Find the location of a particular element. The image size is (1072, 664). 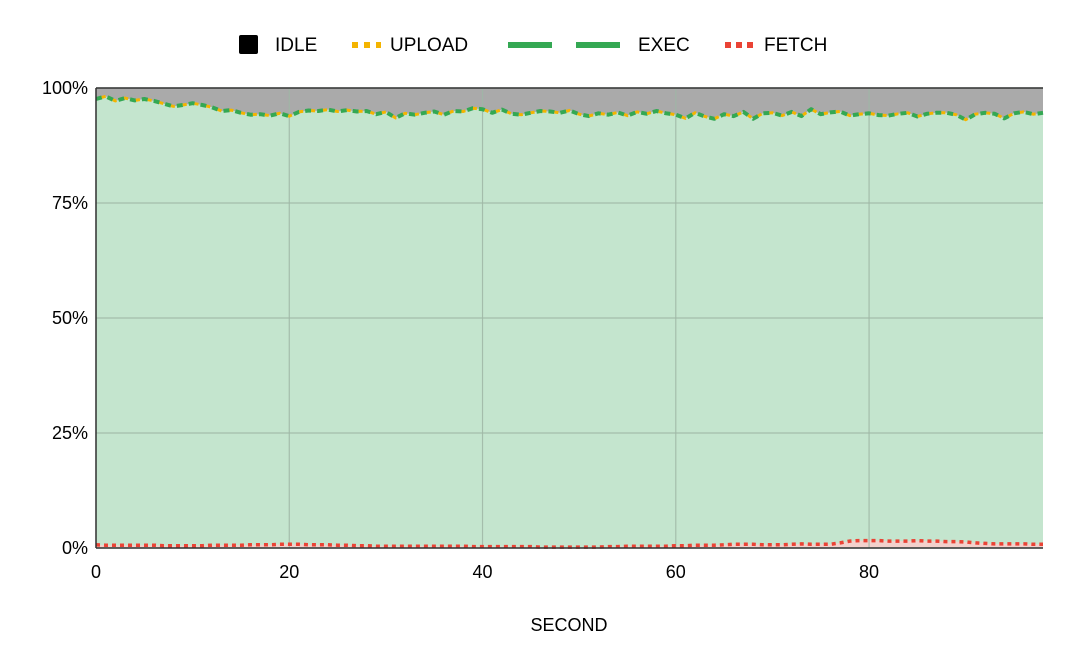

legend-item-upload: UPLOAD is located at coordinates (410, 45).